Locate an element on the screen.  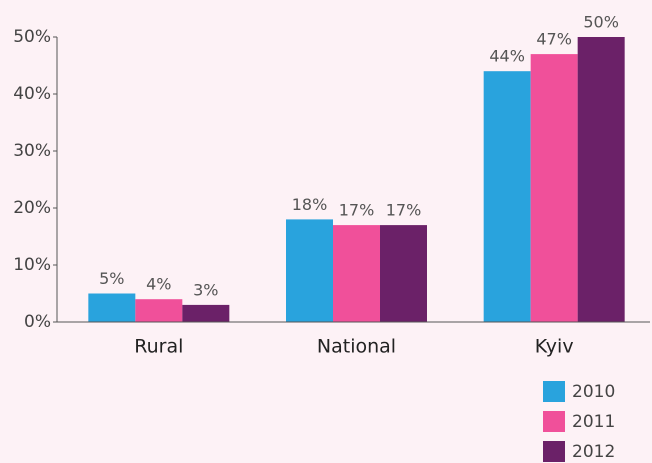
value-label: 18% is located at coordinates (310, 204).